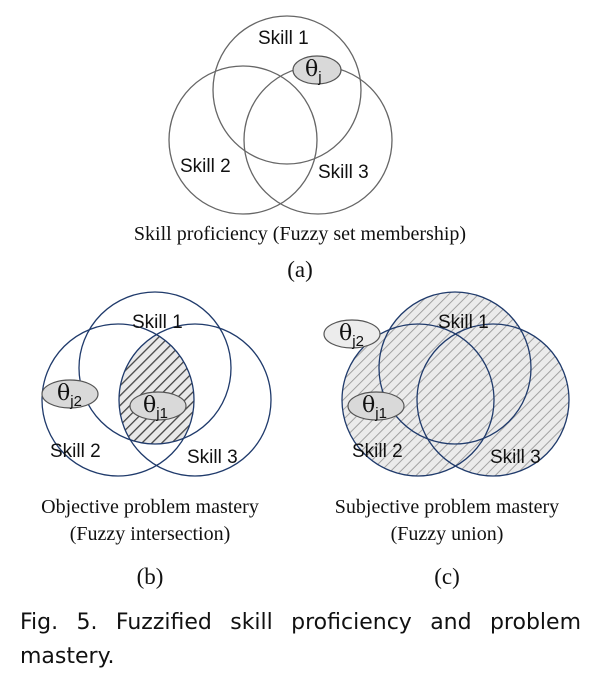 Image resolution: width=601 pixels, height=678 pixels. What do you see at coordinates (283, 38) in the screenshot?
I see `panel-a-skill1-label: Skill 1` at bounding box center [283, 38].